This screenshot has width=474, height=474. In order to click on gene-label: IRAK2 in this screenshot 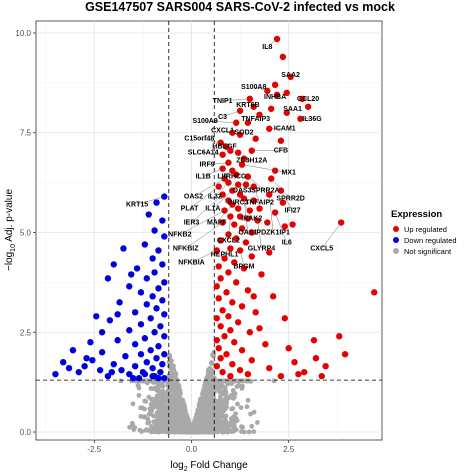, I will do `click(251, 219)`.